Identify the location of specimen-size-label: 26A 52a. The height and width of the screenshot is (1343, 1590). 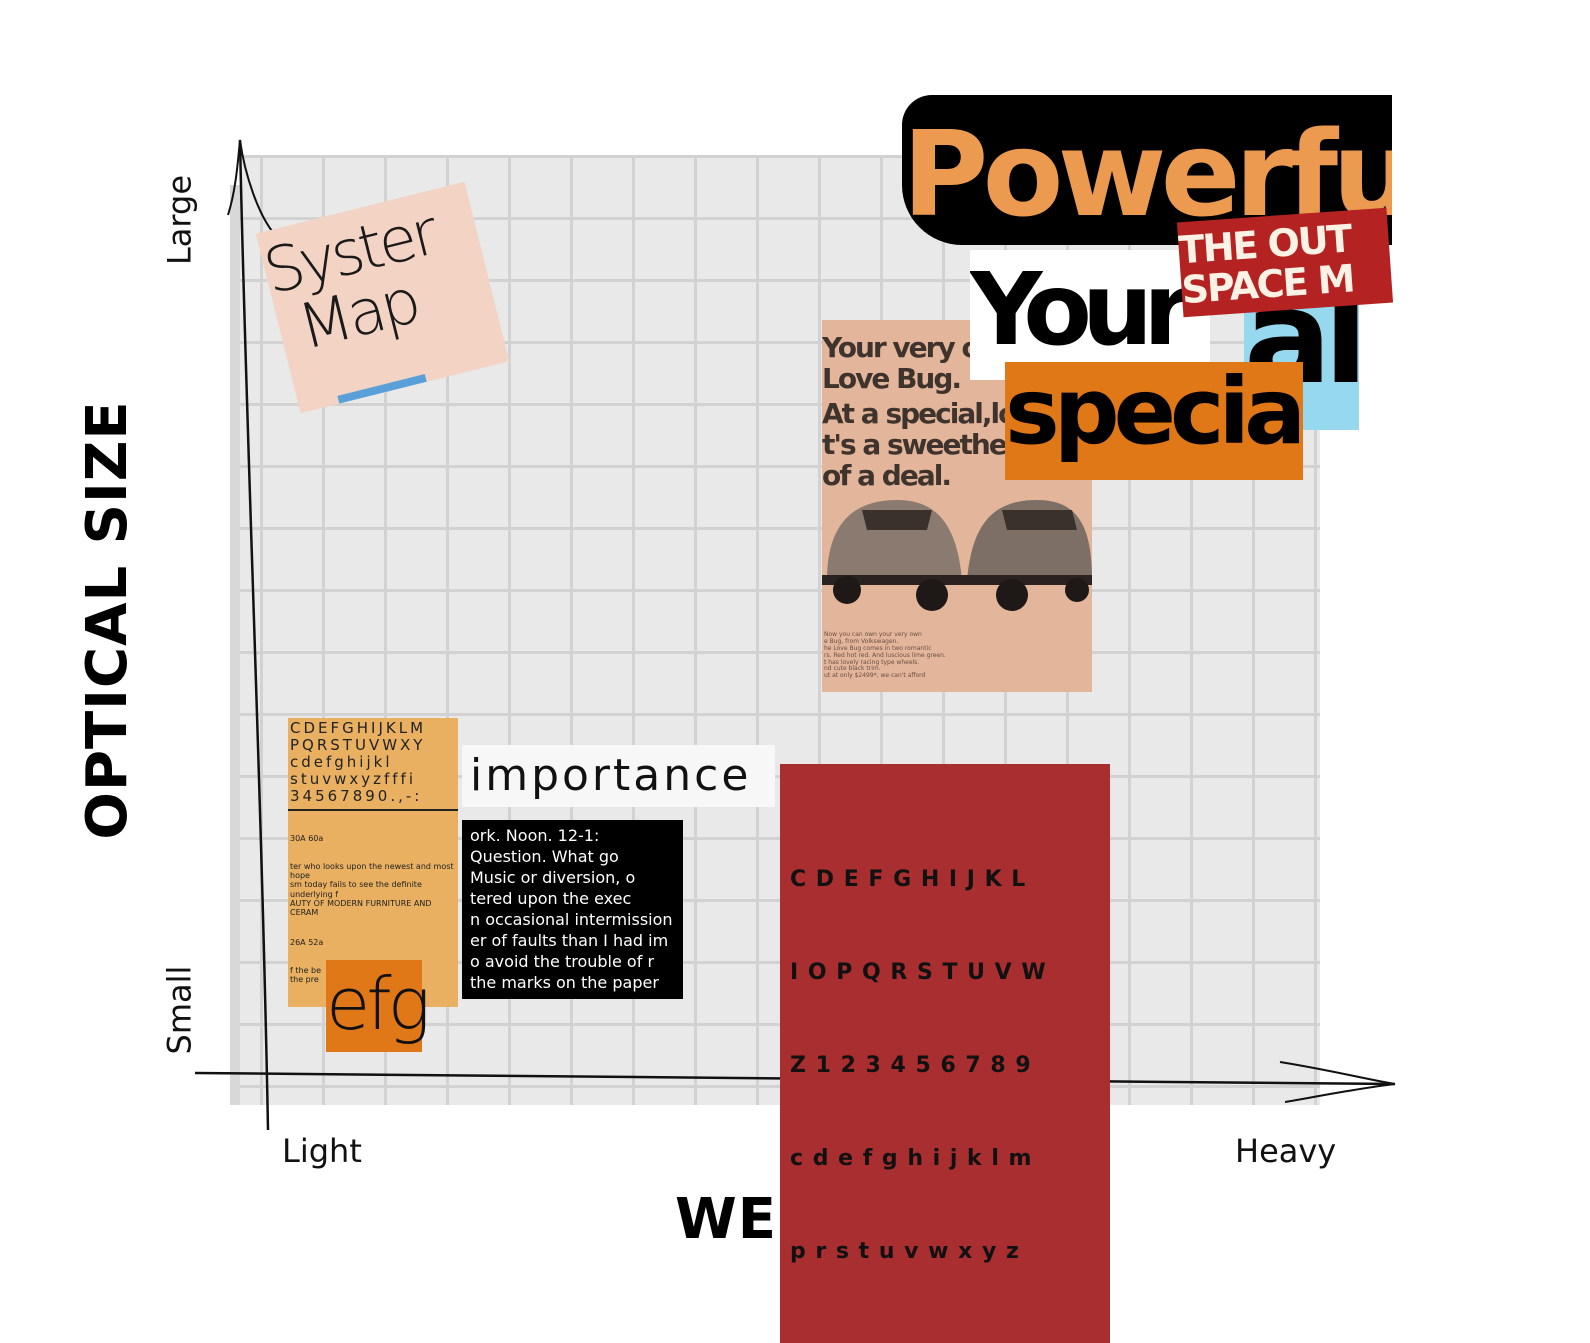
(307, 943).